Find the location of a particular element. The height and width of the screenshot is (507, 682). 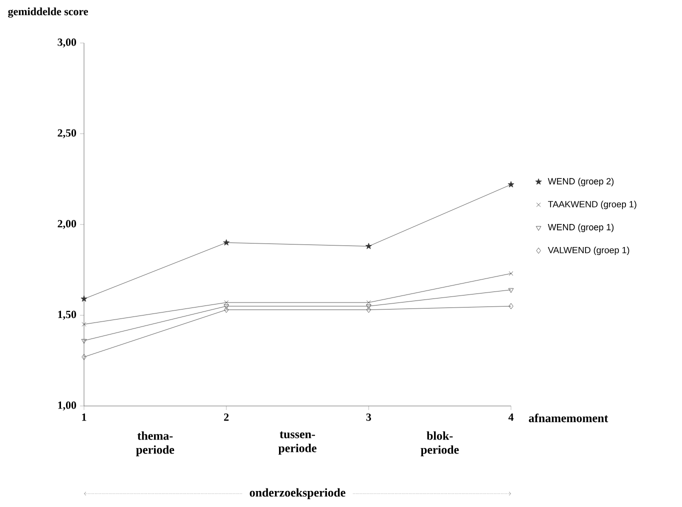

y-tick-label: 3,00 is located at coordinates (67, 43).